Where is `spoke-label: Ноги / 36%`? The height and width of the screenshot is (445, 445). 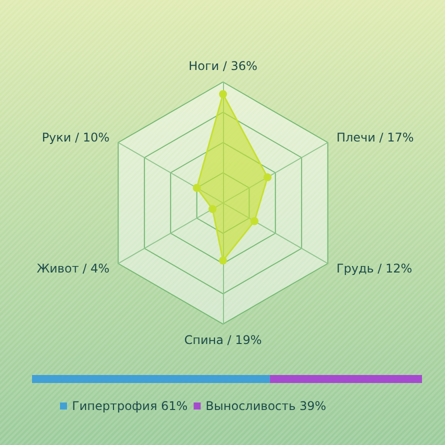 spoke-label: Ноги / 36% is located at coordinates (223, 66).